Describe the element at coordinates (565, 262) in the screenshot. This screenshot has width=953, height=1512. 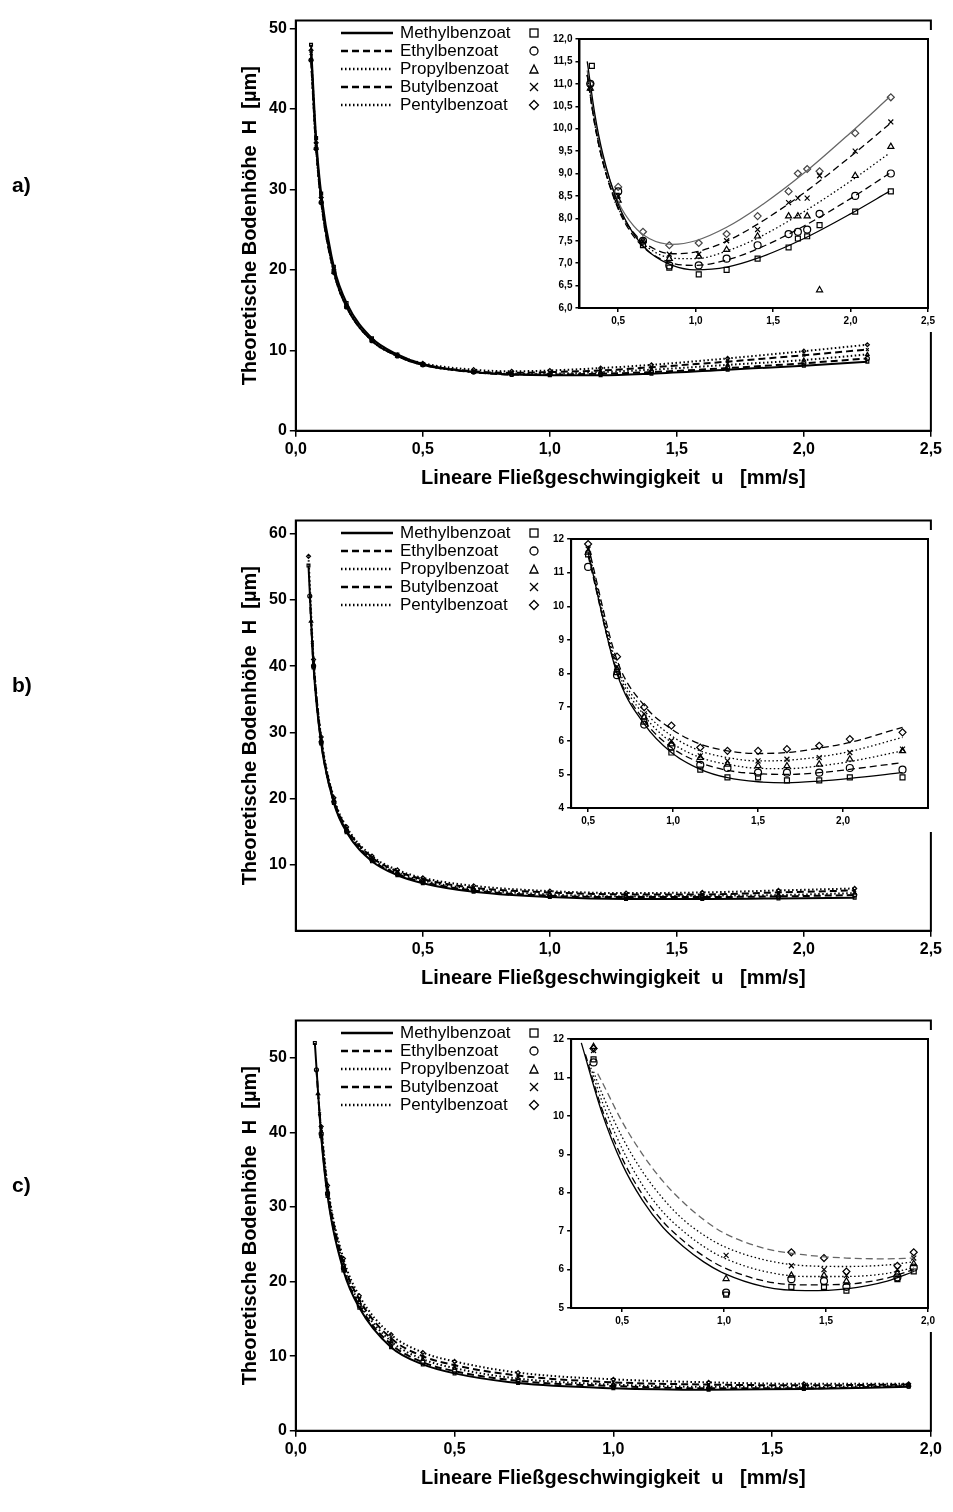
I see `y-tick-label: 7,0` at that location.